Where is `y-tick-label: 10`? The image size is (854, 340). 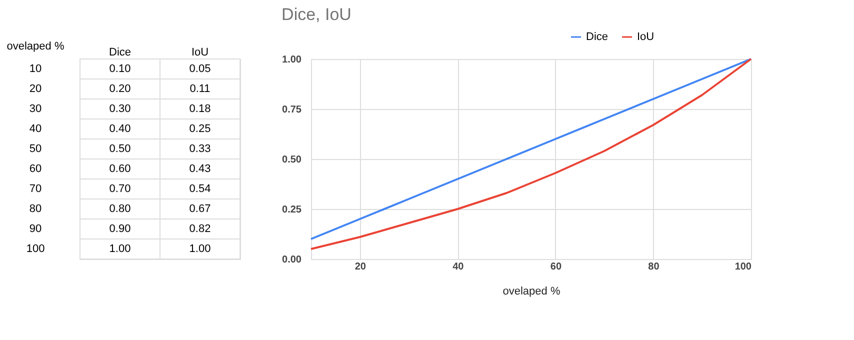
y-tick-label: 10 is located at coordinates (35, 69).